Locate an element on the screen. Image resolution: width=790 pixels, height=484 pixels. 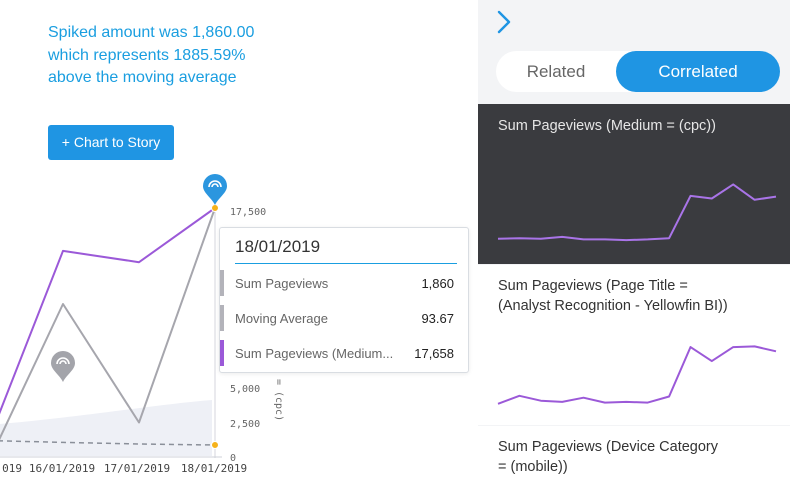
card-title: Sum Pageviews (Medium = (cpc)) is located at coordinates (607, 126).